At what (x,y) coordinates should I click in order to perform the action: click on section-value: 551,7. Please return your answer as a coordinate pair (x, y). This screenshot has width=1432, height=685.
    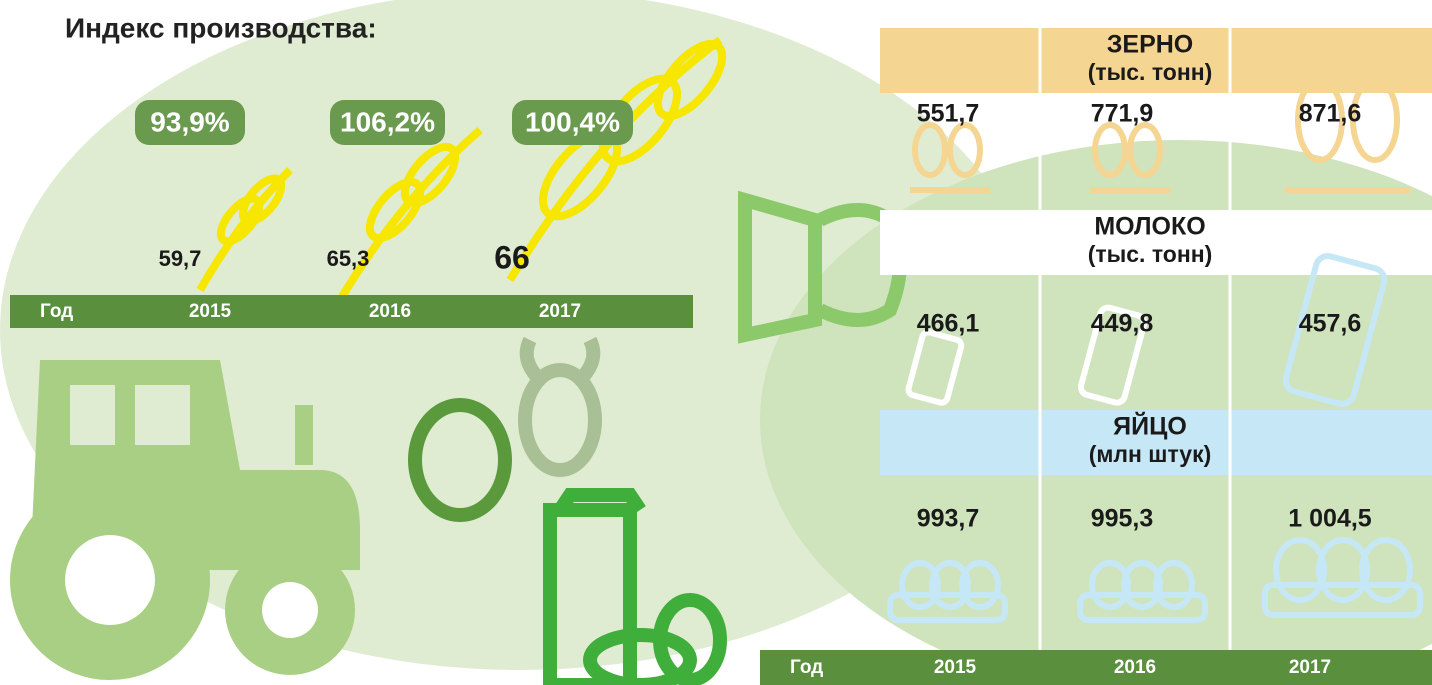
    Looking at the image, I should click on (948, 114).